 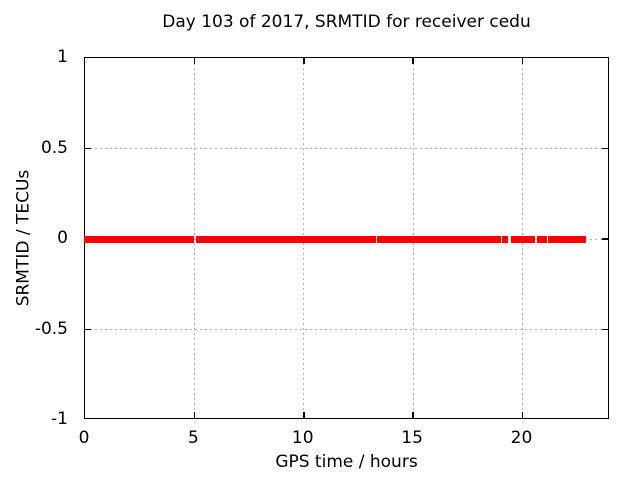 What do you see at coordinates (346, 329) in the screenshot?
I see `gridline-y--0.5` at bounding box center [346, 329].